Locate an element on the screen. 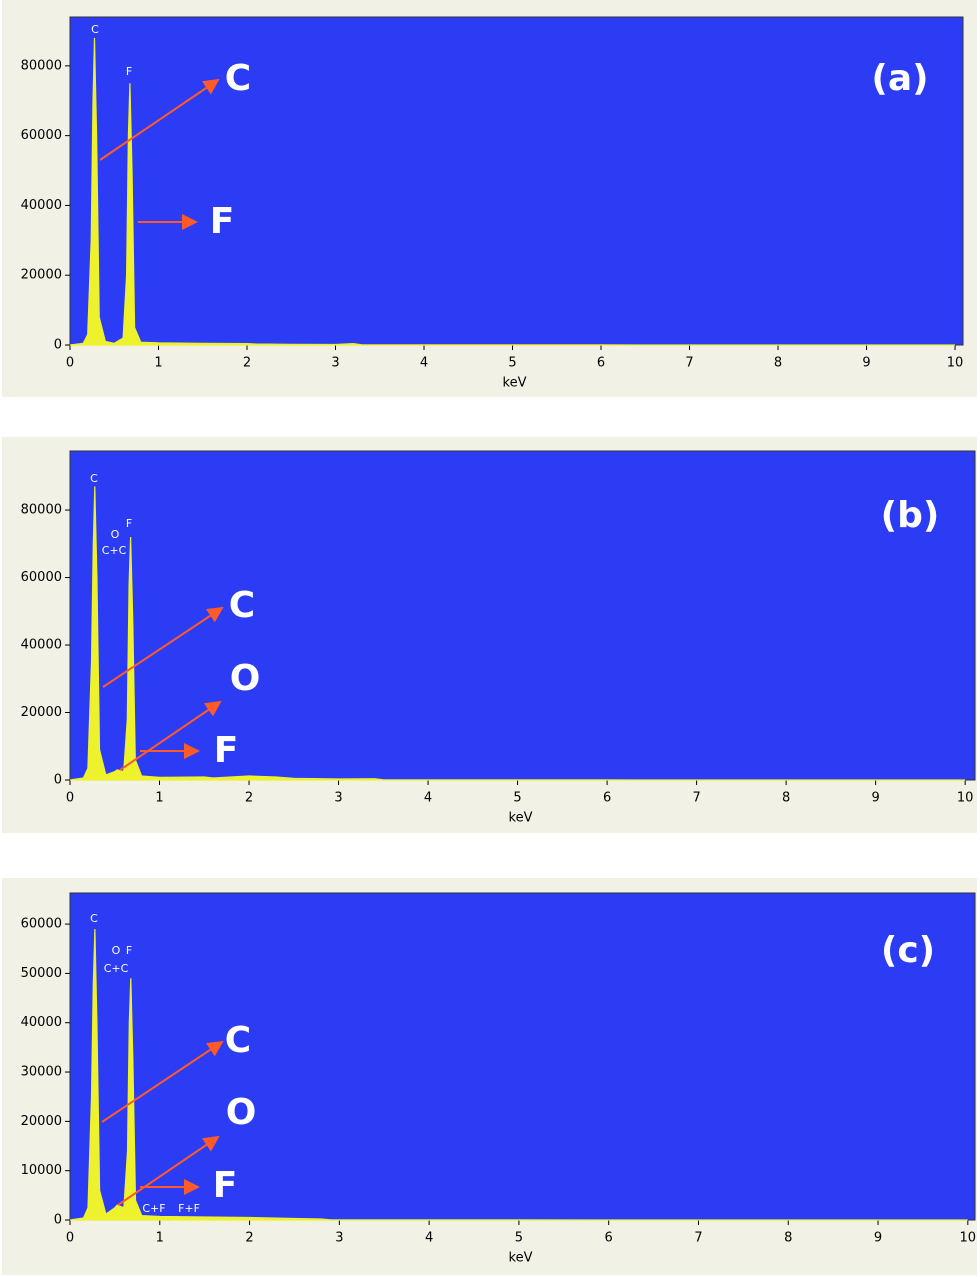  panel-label: (b) is located at coordinates (910, 515).